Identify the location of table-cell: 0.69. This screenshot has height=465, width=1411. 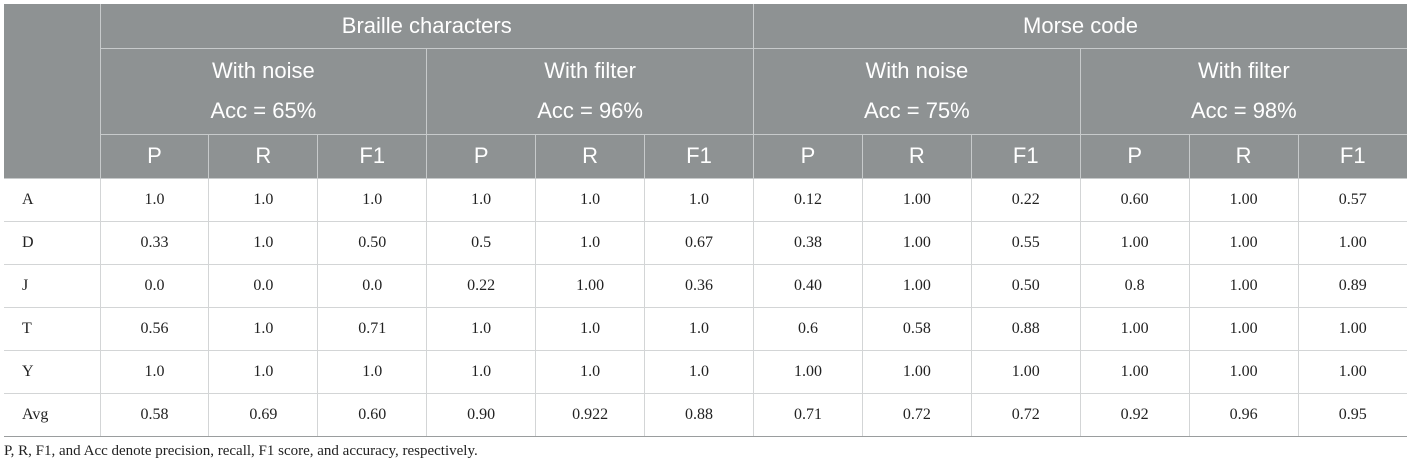
(263, 415).